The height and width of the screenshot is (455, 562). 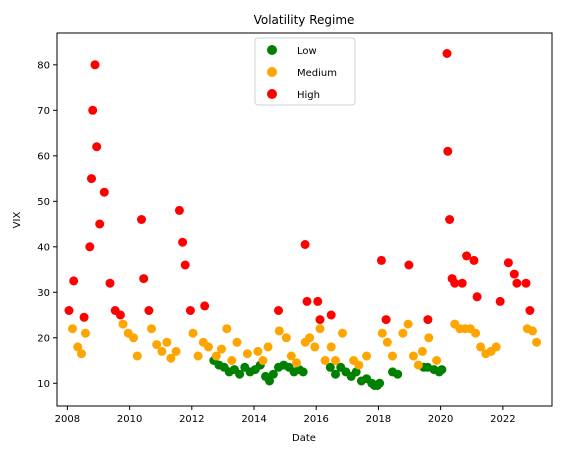 I want to click on x-tick-label: 2012, so click(x=191, y=419).